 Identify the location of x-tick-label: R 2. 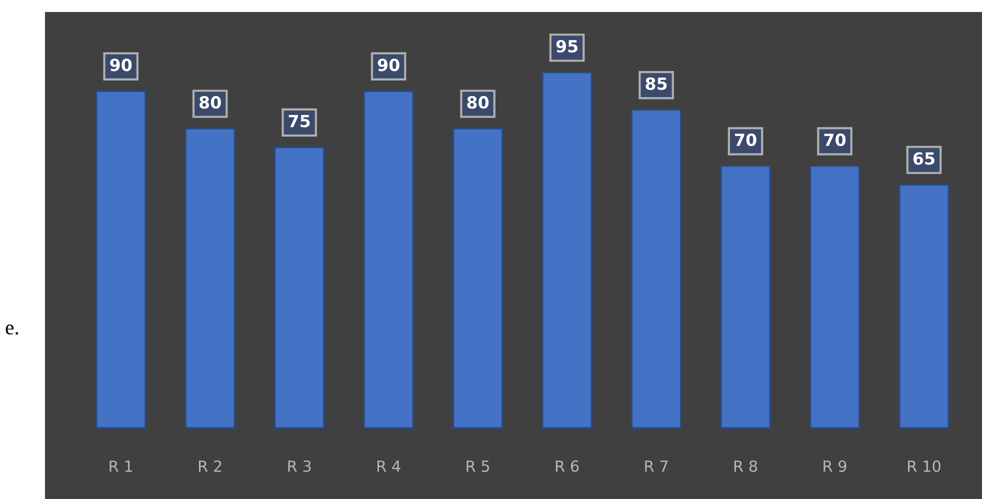
(210, 466).